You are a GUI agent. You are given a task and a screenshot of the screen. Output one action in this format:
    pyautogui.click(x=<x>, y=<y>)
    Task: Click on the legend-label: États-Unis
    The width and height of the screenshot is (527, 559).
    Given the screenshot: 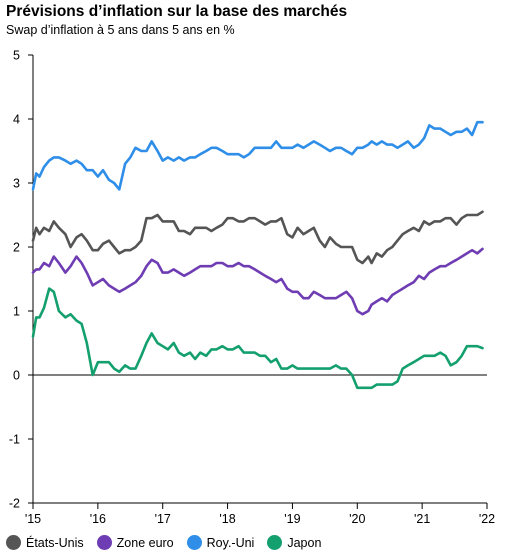 What is the action you would take?
    pyautogui.click(x=55, y=542)
    